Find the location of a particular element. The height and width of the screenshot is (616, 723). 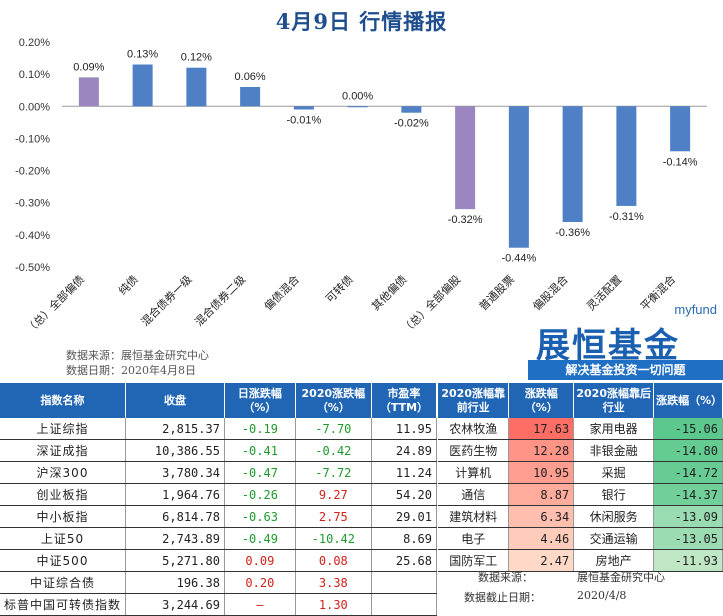

daily-change: -0.41 is located at coordinates (260, 450).